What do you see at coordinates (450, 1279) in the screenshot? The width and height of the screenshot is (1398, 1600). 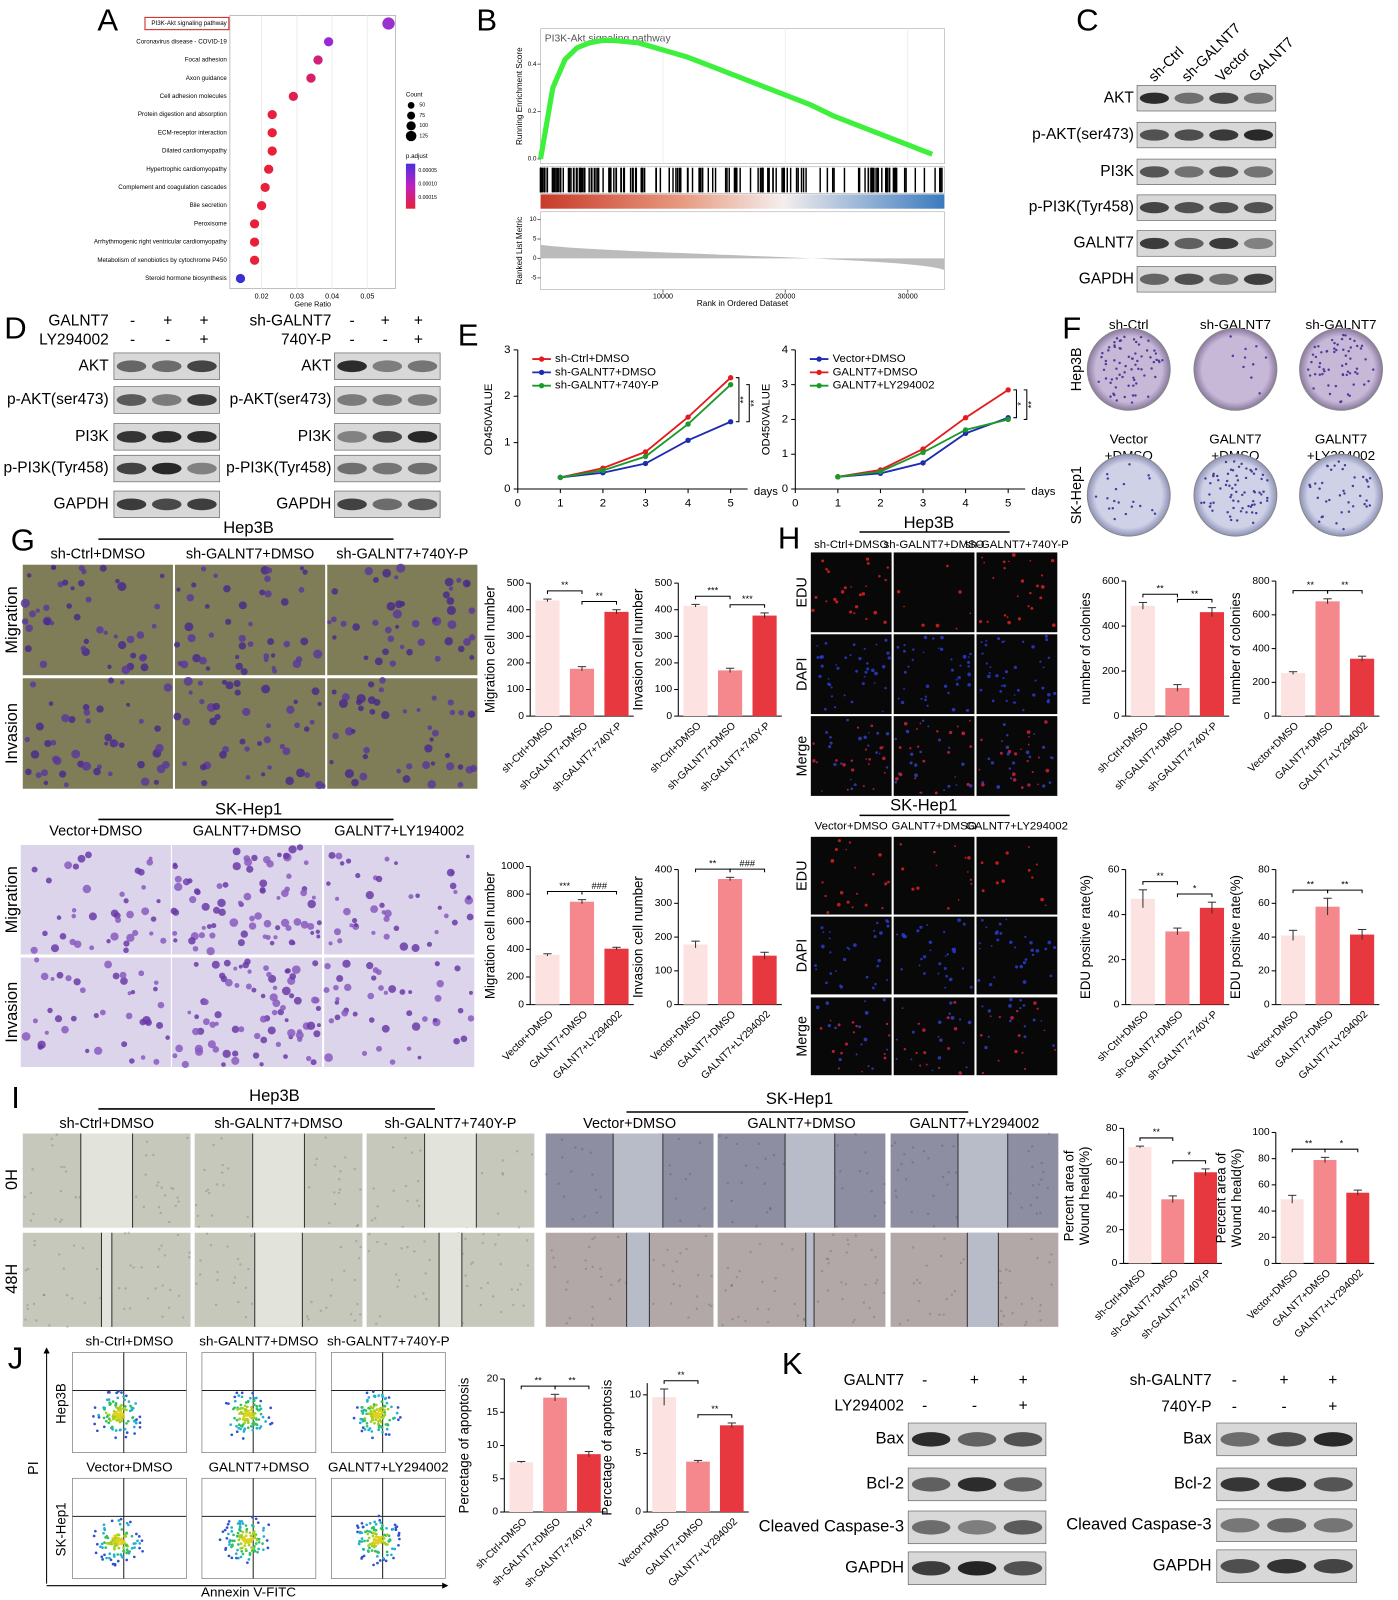 I see `scratch-gap` at bounding box center [450, 1279].